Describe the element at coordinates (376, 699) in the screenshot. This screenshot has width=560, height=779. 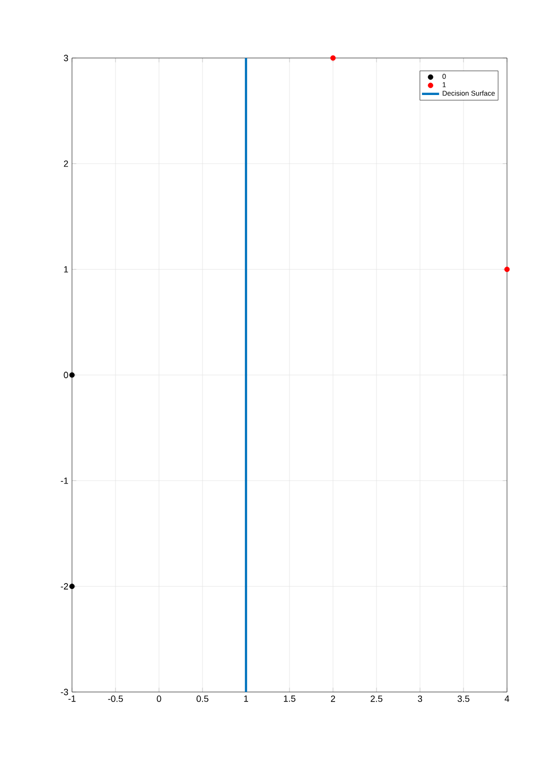
I see `x-tick-label: 2.5` at that location.